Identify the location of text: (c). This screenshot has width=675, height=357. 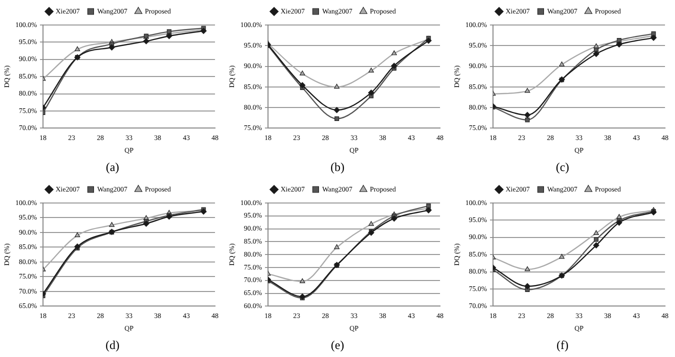
(562, 167).